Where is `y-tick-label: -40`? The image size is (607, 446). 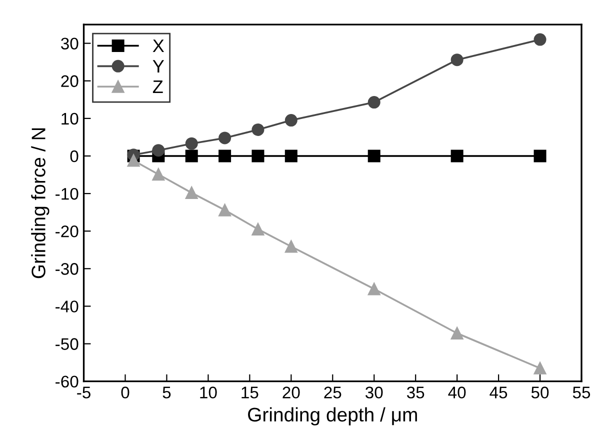 y-tick-label: -40 is located at coordinates (67, 306).